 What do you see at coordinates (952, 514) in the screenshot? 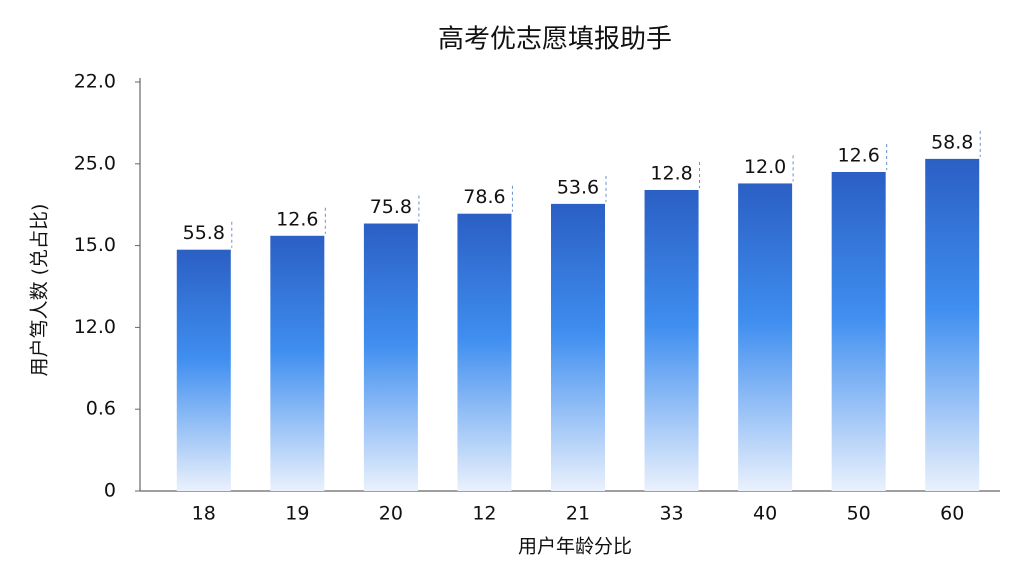
I see `x-tick-label: 60` at bounding box center [952, 514].